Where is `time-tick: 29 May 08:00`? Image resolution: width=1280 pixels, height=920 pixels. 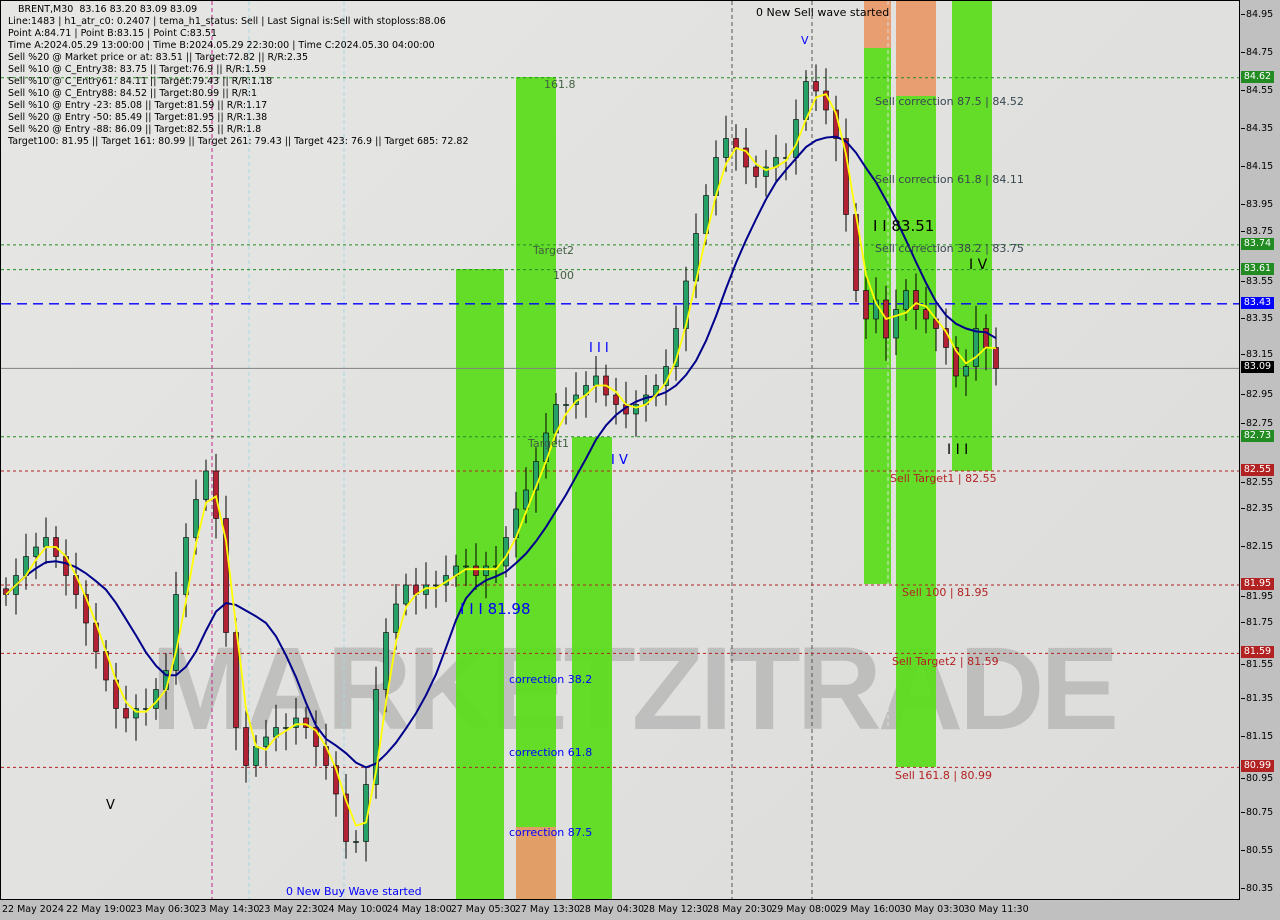
time-tick: 29 May 08:00 is located at coordinates (804, 909).